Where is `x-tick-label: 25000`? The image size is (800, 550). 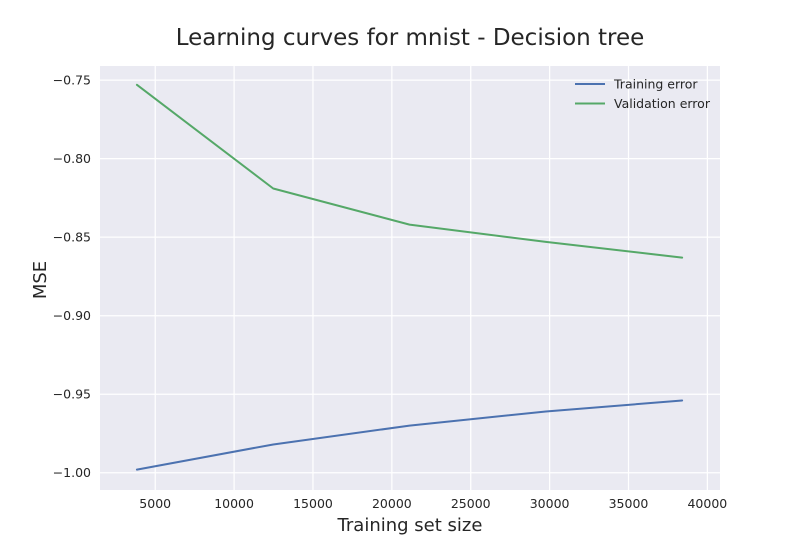
x-tick-label: 25000 is located at coordinates (471, 503).